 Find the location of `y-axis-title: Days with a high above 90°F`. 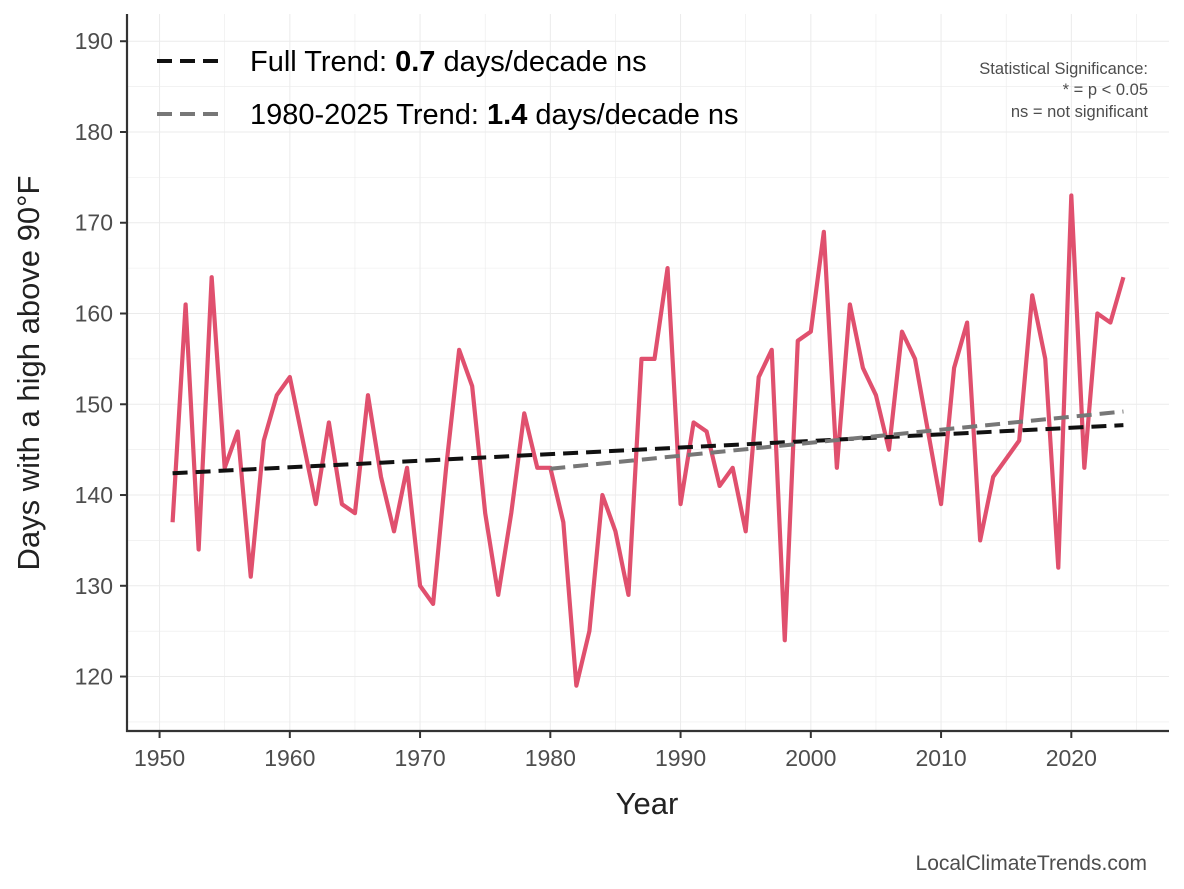

y-axis-title: Days with a high above 90°F is located at coordinates (28, 373).